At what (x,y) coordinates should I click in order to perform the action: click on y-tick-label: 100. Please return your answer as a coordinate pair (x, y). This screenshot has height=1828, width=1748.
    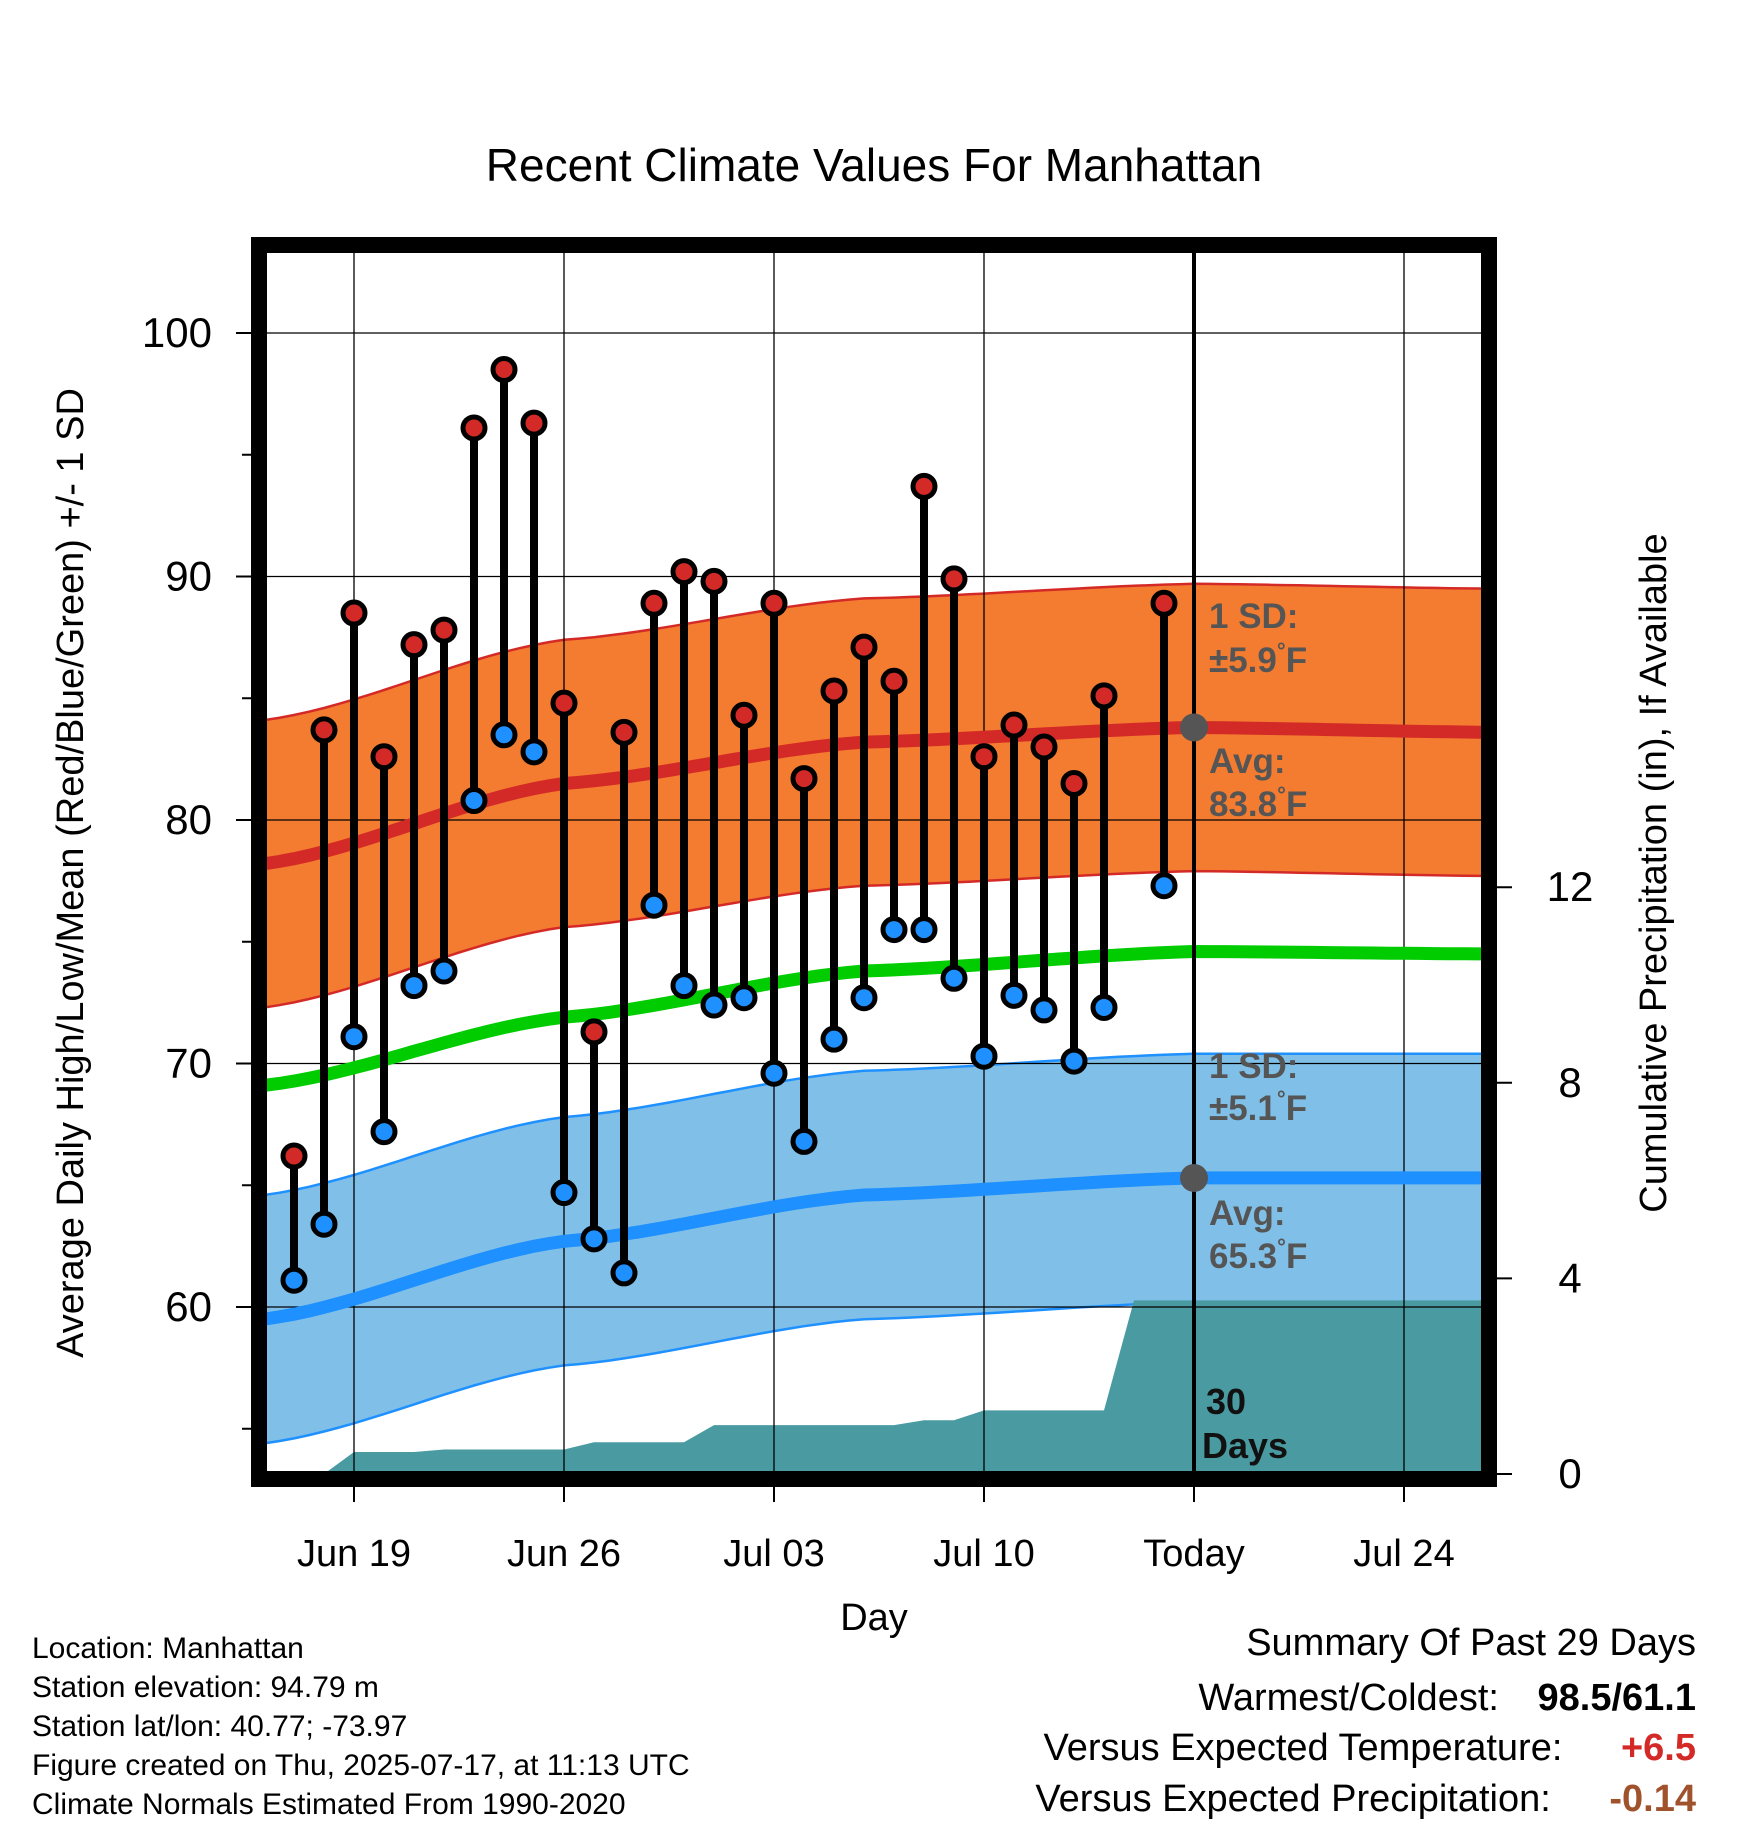
    Looking at the image, I should click on (177, 332).